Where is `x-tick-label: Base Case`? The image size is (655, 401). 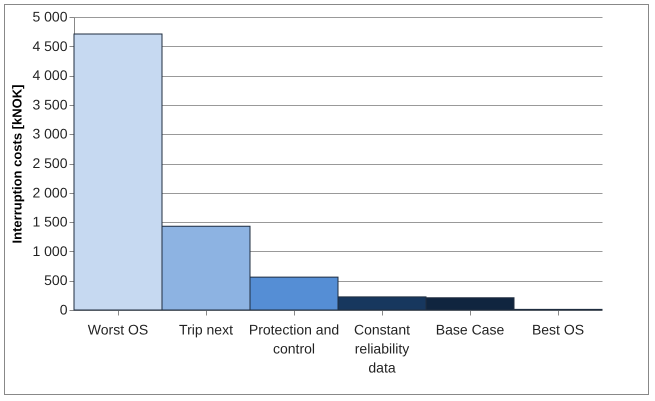
x-tick-label: Base Case is located at coordinates (470, 330).